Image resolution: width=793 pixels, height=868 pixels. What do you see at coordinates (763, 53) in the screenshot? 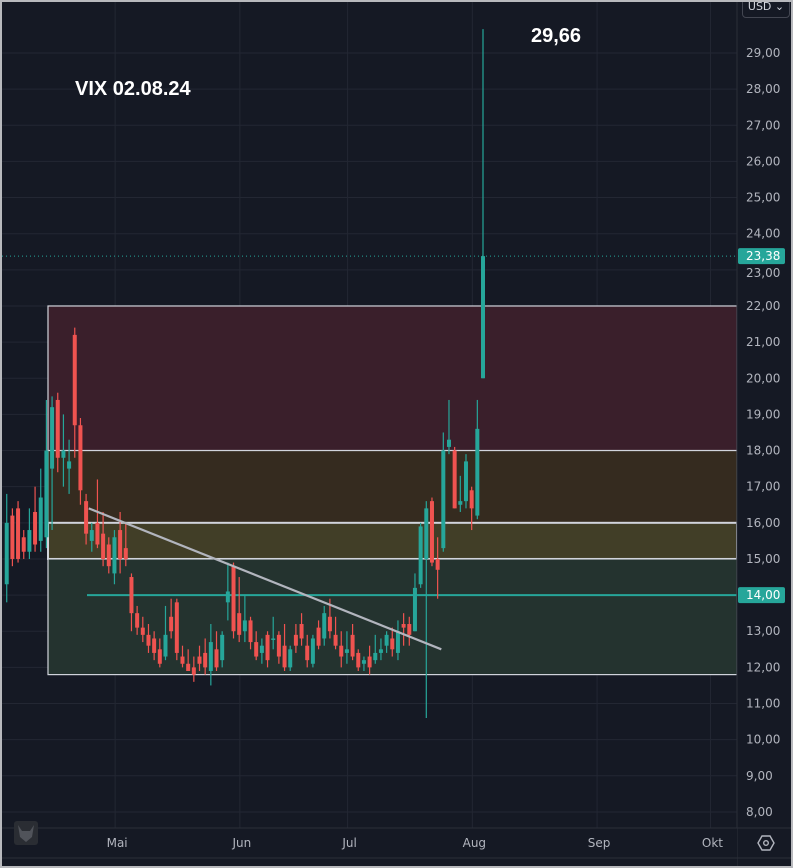
I see `y-tick-label: 29,00` at bounding box center [763, 53].